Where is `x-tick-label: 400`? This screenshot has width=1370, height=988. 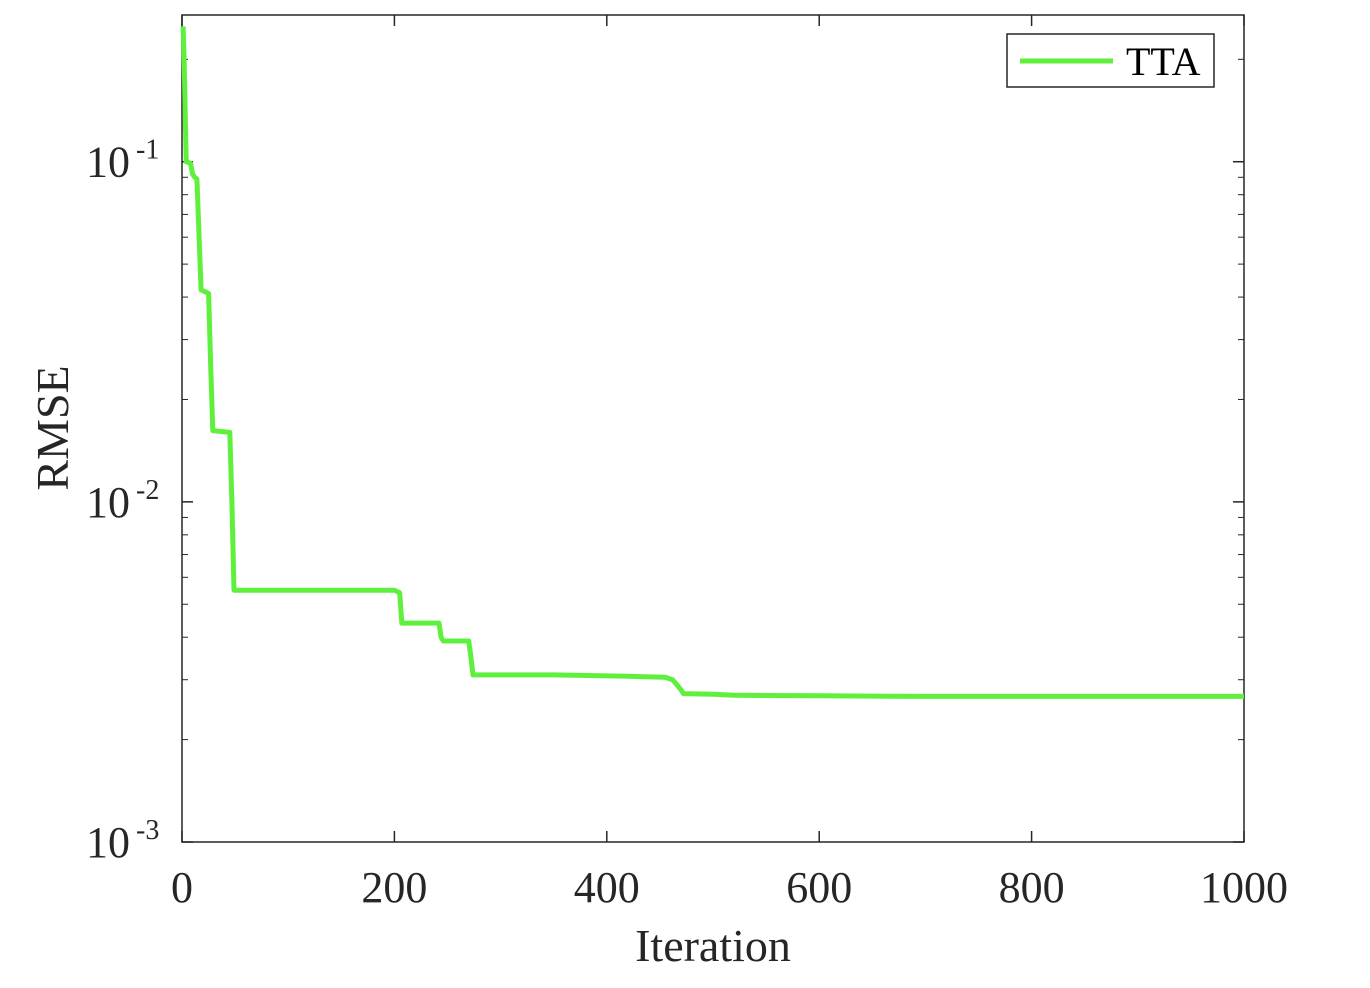 x-tick-label: 400 is located at coordinates (607, 887).